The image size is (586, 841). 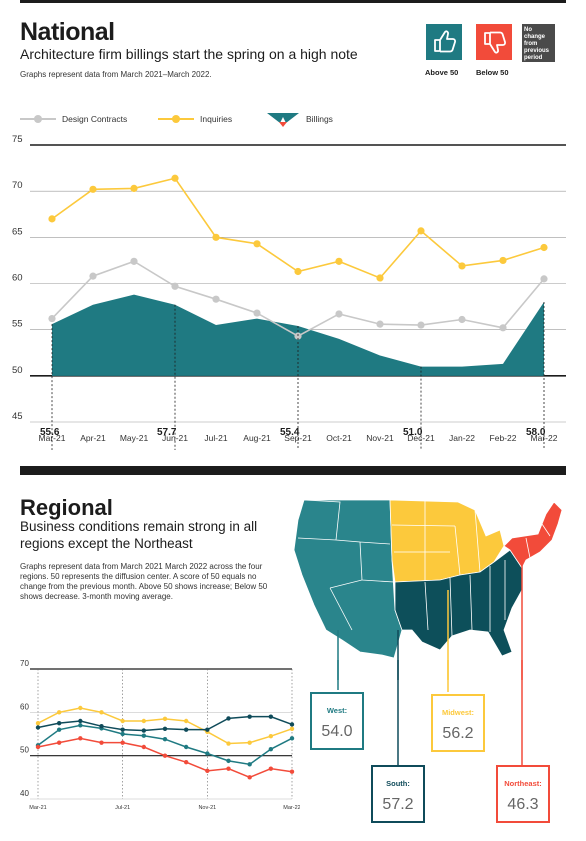 I want to click on south-value-box: South: 57.2, so click(x=398, y=794).